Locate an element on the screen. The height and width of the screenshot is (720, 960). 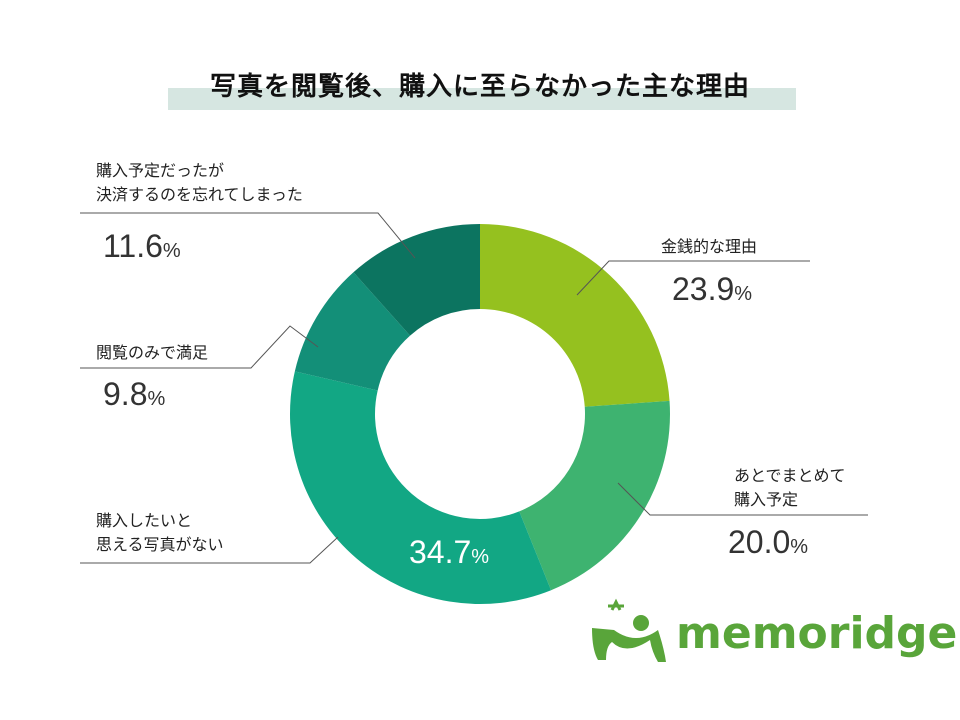
label-s1: 金銭的な理由 is located at coordinates (709, 246).